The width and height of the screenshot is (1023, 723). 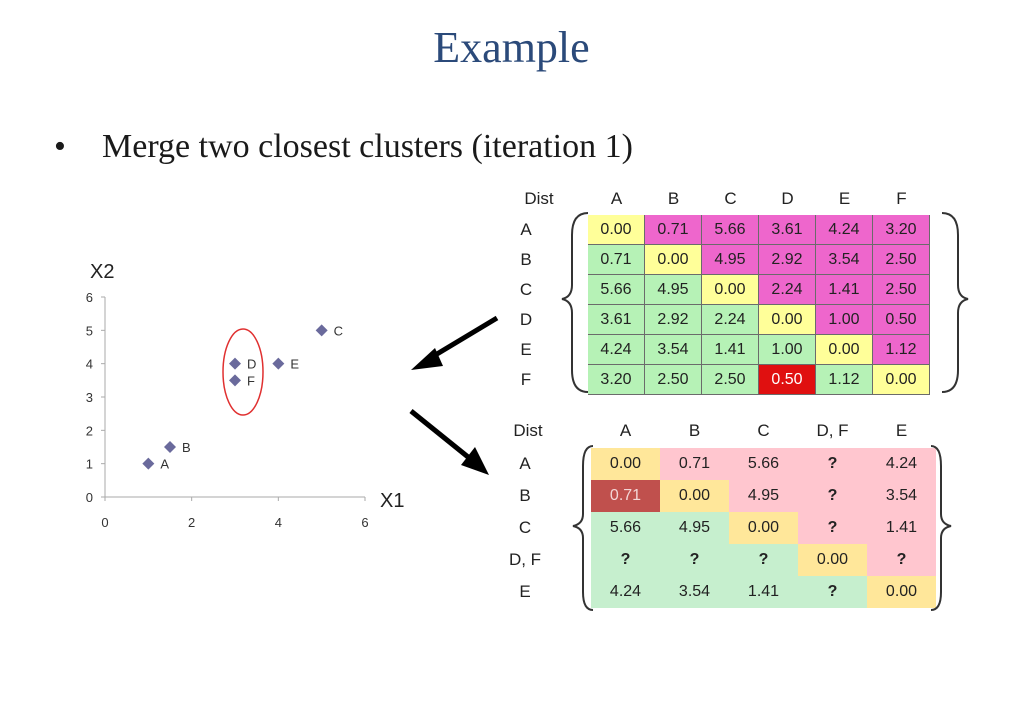 What do you see at coordinates (170, 447) in the screenshot?
I see `data-point-b` at bounding box center [170, 447].